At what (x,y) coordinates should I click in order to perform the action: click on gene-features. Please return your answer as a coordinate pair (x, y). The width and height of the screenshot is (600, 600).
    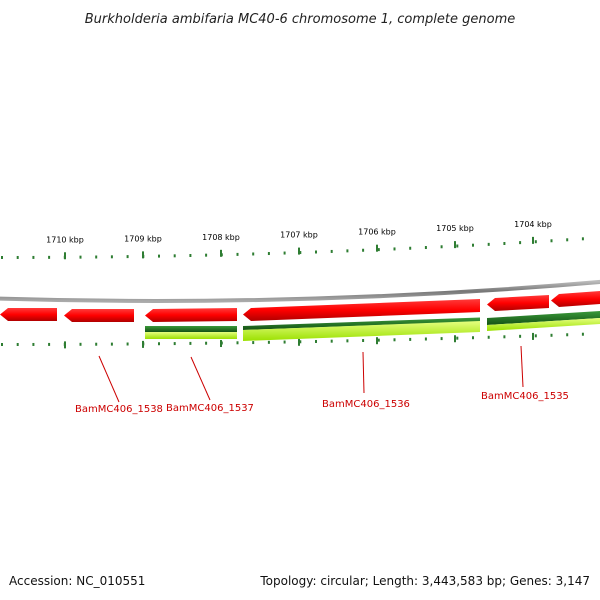
    Looking at the image, I should click on (300, 316).